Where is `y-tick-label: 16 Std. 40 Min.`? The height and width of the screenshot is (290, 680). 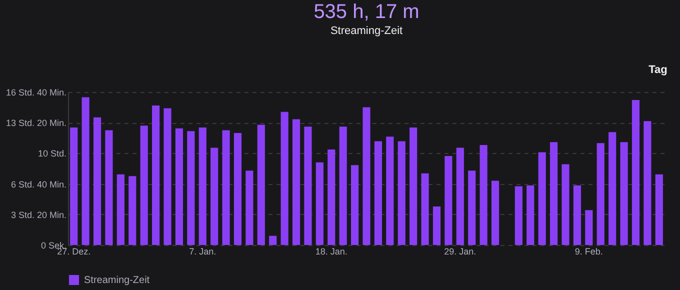 y-tick-label: 16 Std. 40 Min. is located at coordinates (36, 93).